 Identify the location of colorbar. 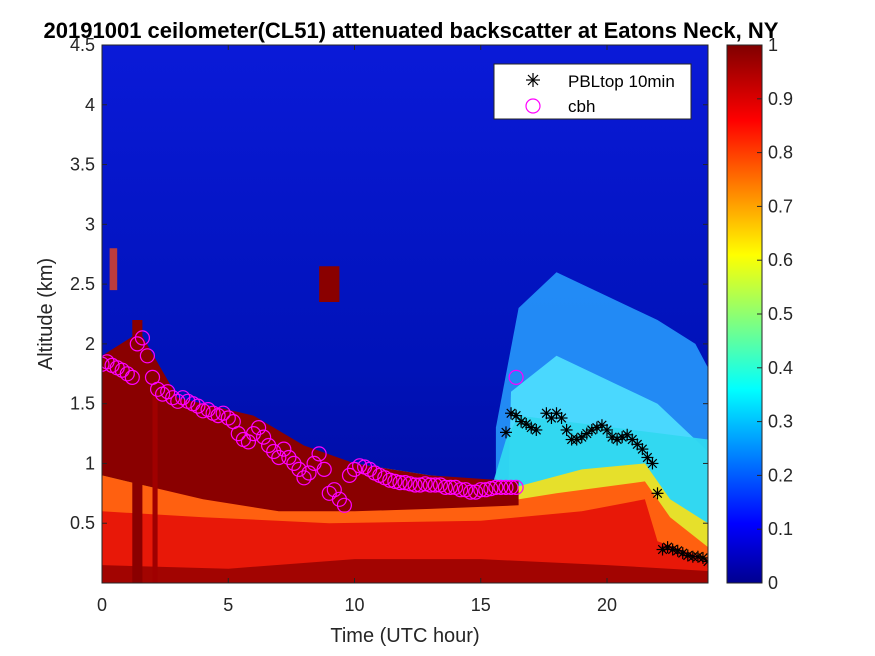
(744, 314).